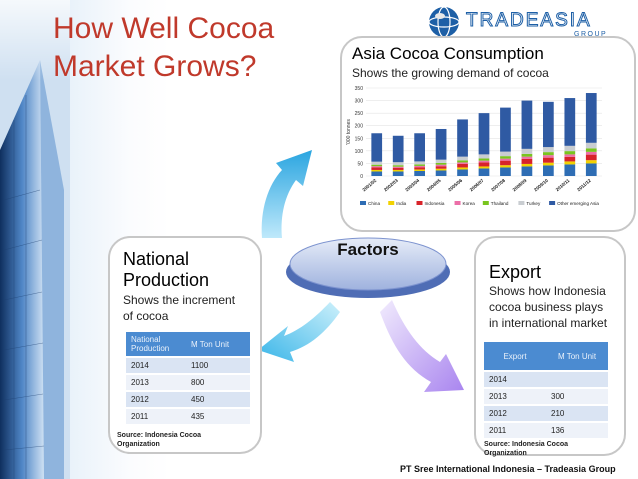  Describe the element at coordinates (533, 203) in the screenshot. I see `legend-label: Turkey` at that location.